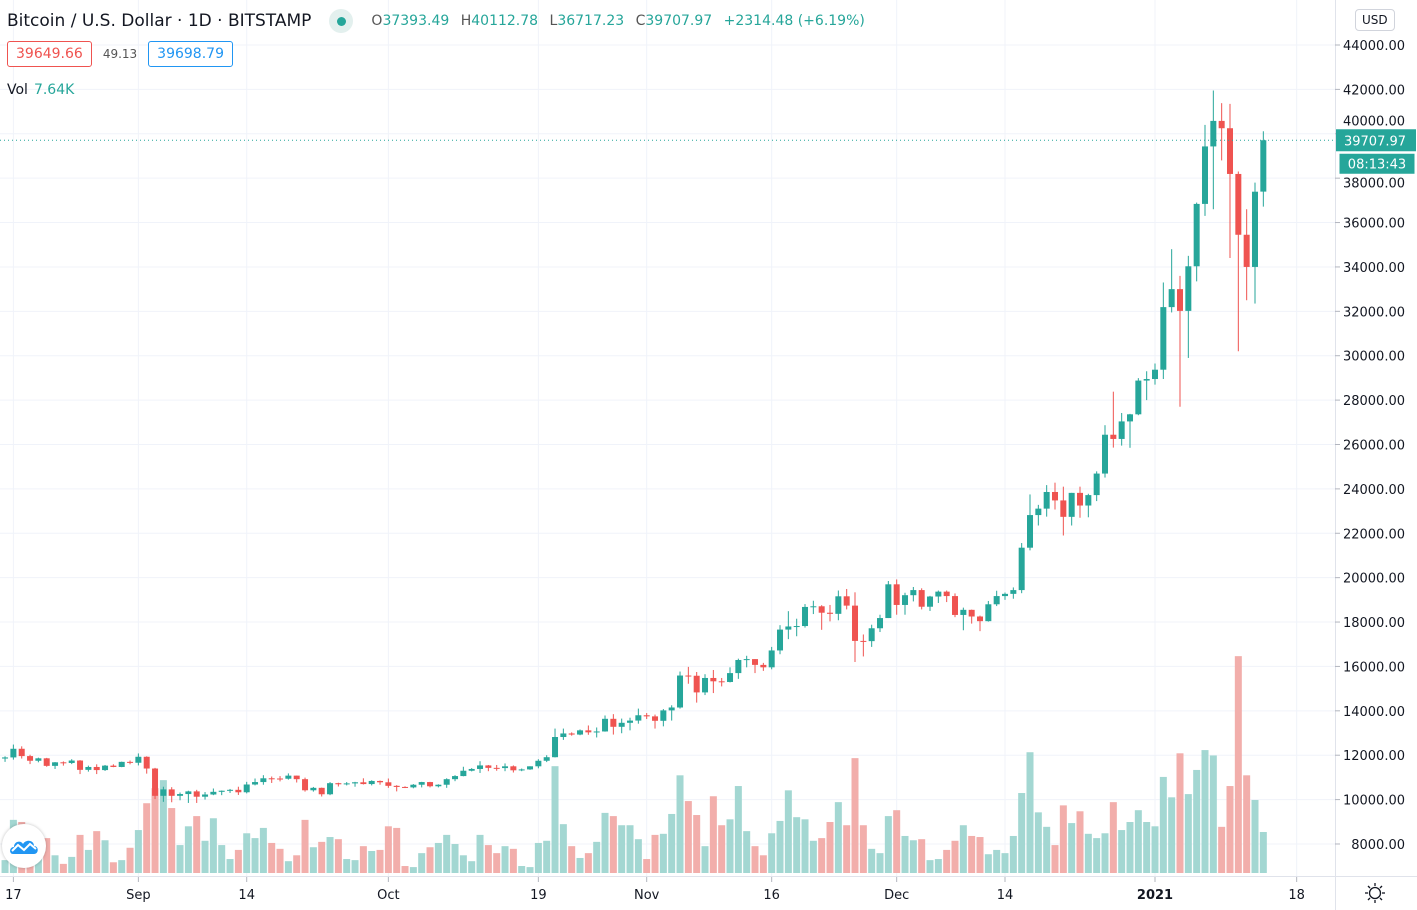  What do you see at coordinates (40, 90) in the screenshot?
I see `volume-legend: Vol 7.64K` at bounding box center [40, 90].